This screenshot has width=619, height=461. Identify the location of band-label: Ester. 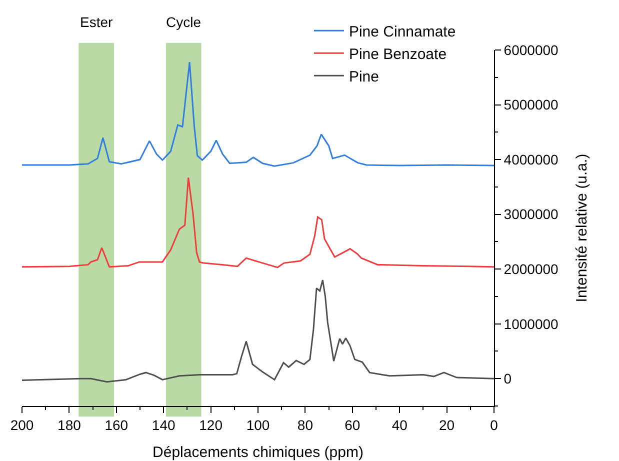
(97, 22).